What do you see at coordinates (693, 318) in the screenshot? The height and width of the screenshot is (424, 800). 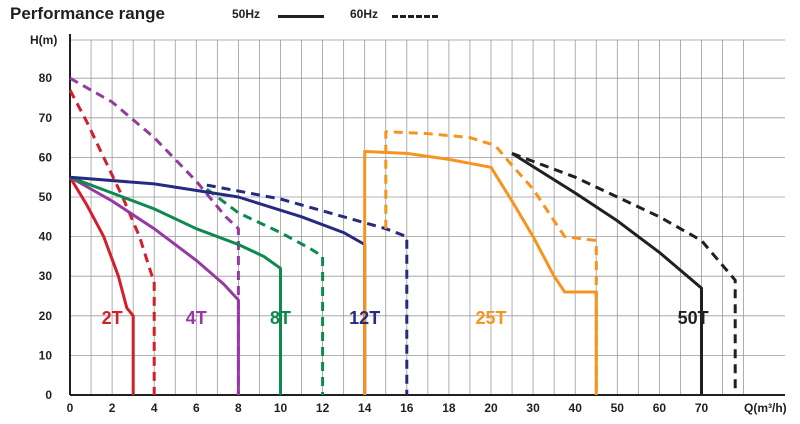 I see `model-label-50t: 50T` at bounding box center [693, 318].